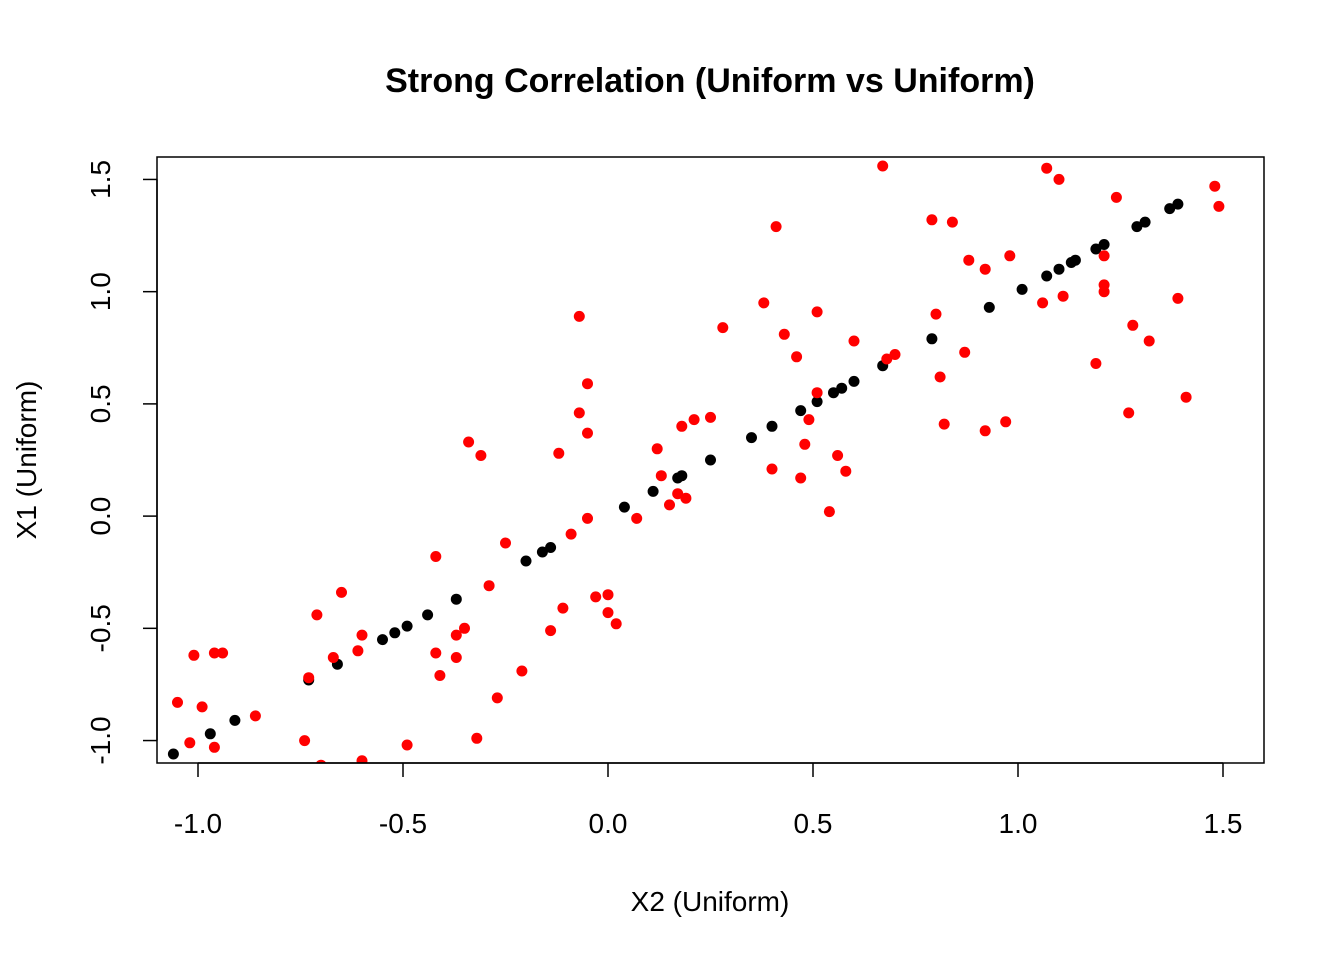  What do you see at coordinates (1018, 823) in the screenshot?
I see `x-tick-label: 1.0` at bounding box center [1018, 823].